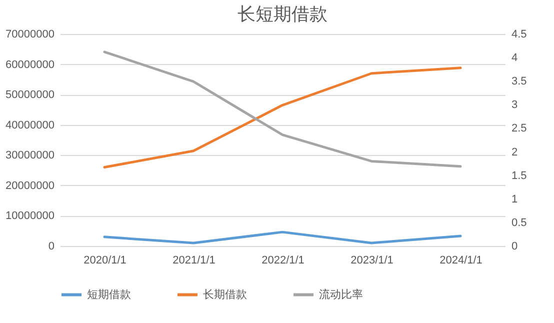  What do you see at coordinates (283, 260) in the screenshot?
I see `x-tick-label: 2022/1/1` at bounding box center [283, 260].